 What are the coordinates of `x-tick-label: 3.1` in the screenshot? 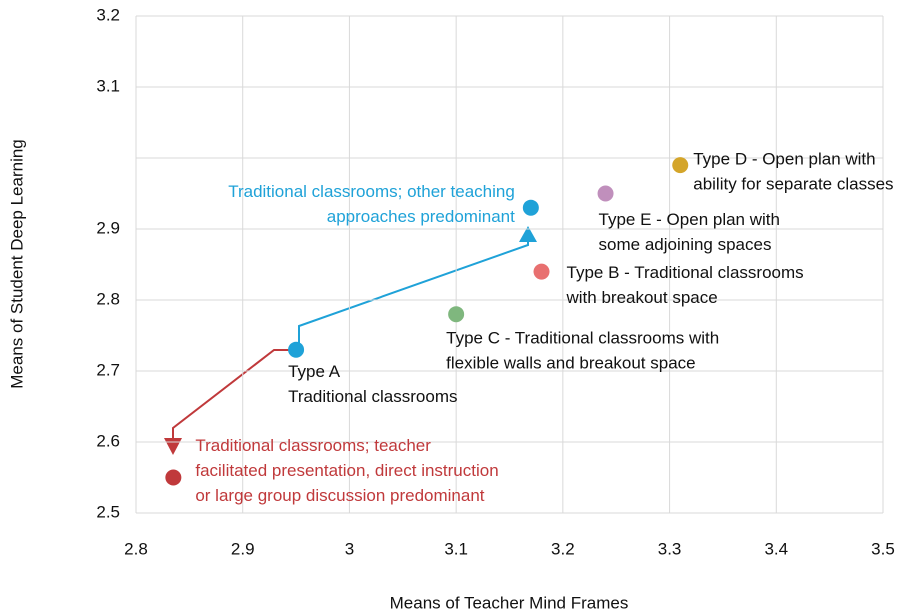 It's located at (456, 548).